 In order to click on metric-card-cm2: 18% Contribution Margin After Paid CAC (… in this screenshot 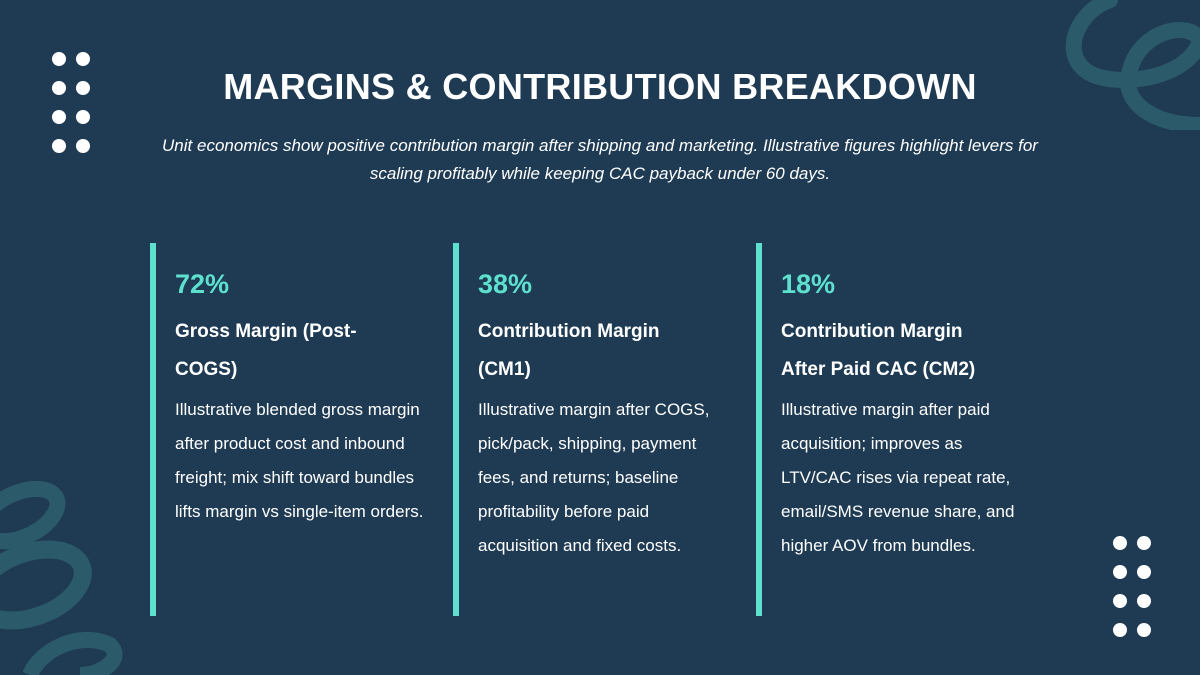, I will do `click(896, 429)`.